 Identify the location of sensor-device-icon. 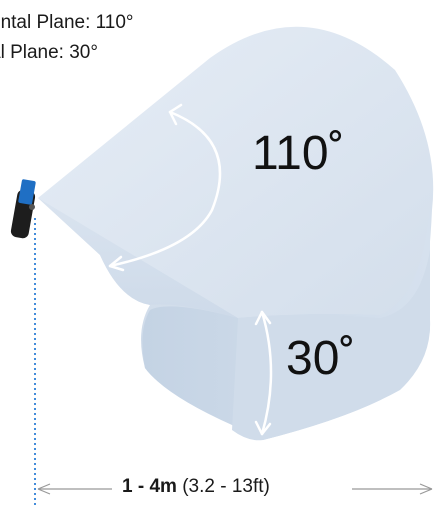
(23, 209).